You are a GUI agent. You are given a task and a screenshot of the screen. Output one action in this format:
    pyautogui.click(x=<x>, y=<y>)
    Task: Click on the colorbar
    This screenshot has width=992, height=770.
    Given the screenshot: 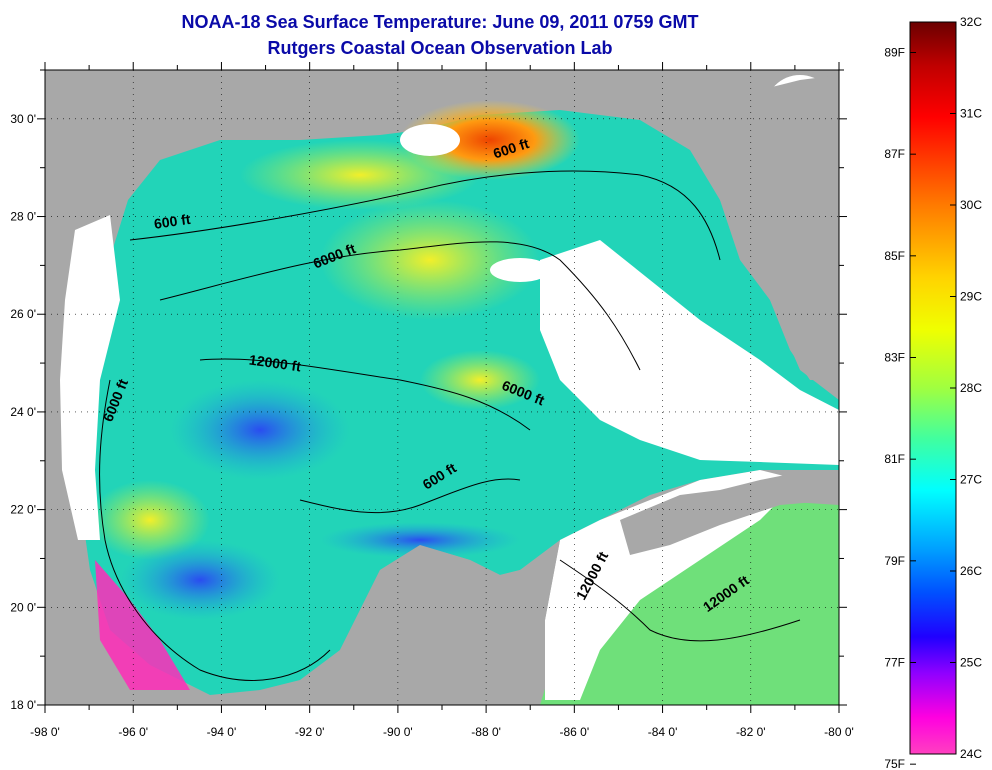 What is the action you would take?
    pyautogui.click(x=933, y=388)
    